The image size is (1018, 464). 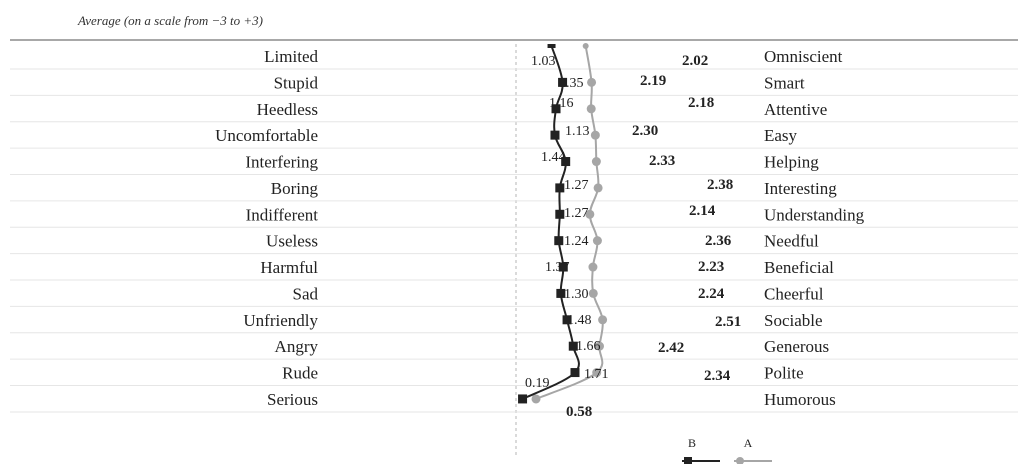 I want to click on left-category-label: Limited, so click(x=291, y=56).